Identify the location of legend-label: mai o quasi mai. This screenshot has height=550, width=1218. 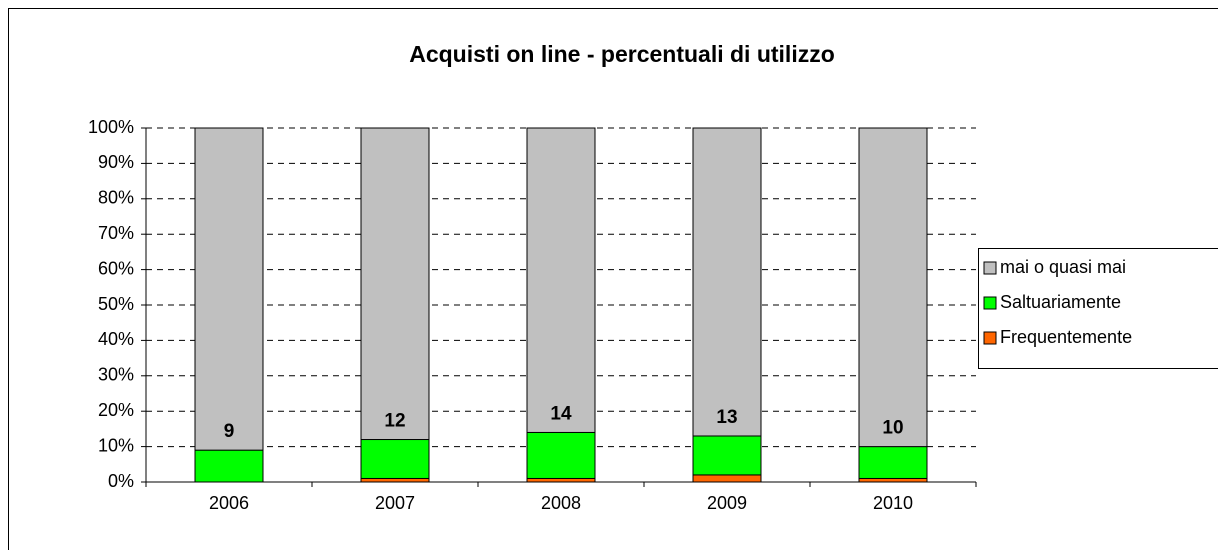
(1063, 267).